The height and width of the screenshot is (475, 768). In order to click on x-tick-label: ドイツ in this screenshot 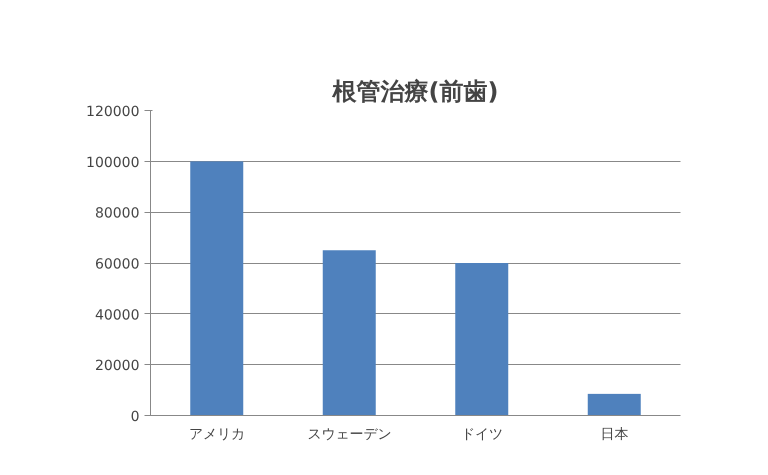, I will do `click(481, 434)`.